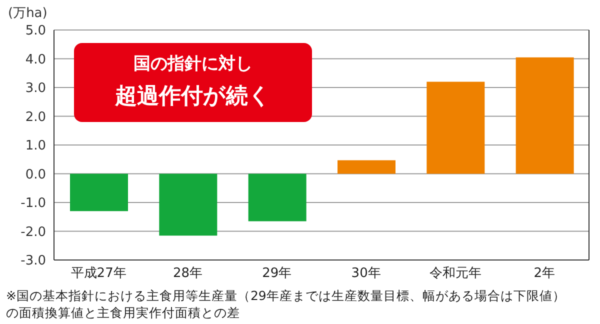 Image resolution: width=600 pixels, height=324 pixels. Describe the element at coordinates (33, 232) in the screenshot. I see `y-tick-label: -2.0` at that location.